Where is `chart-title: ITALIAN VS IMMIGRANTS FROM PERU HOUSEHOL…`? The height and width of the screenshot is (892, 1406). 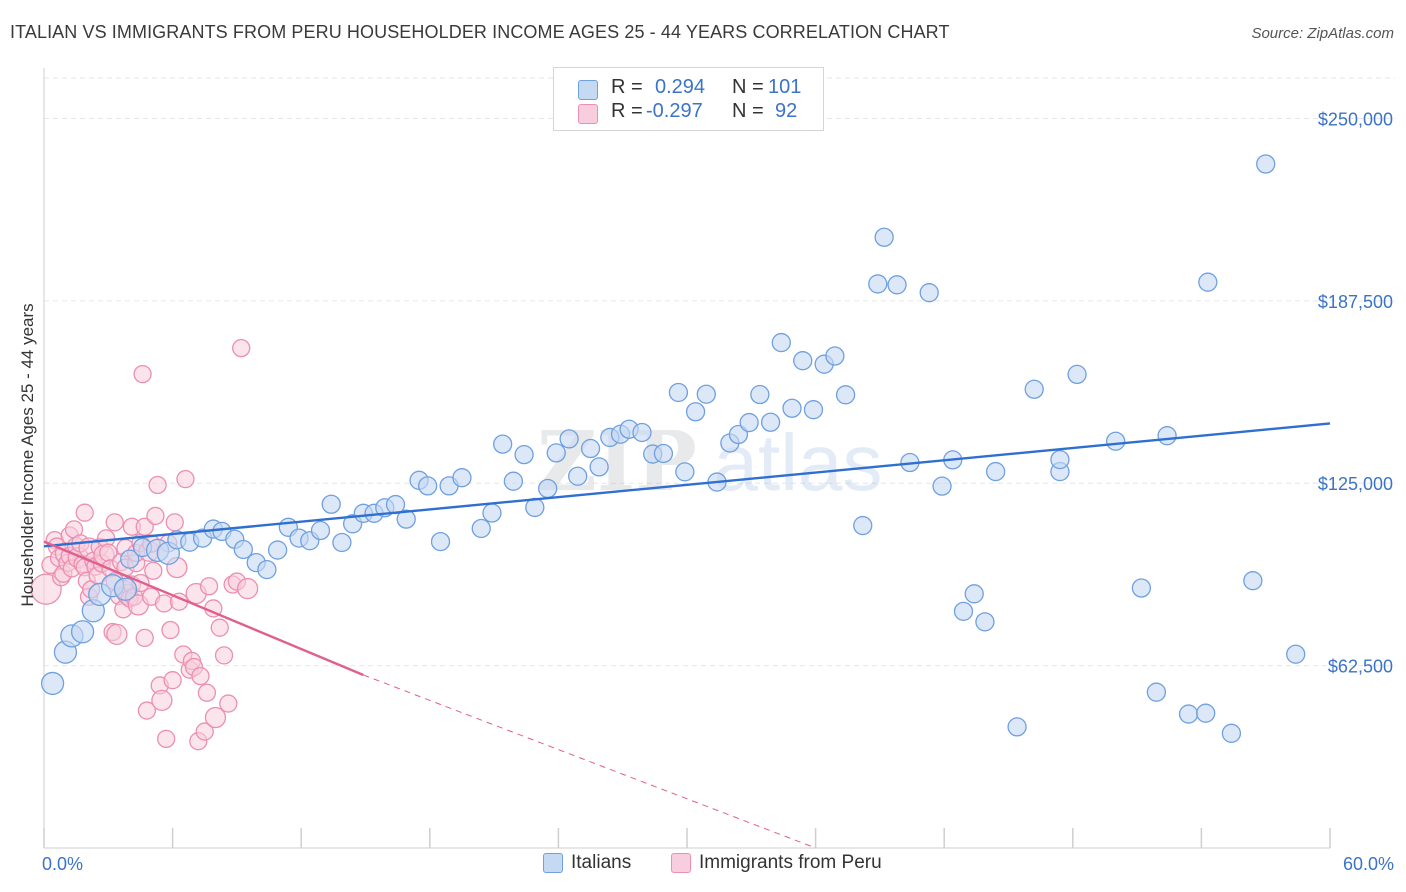 chart-title: ITALIAN VS IMMIGRANTS FROM PERU HOUSEHOL… is located at coordinates (480, 32).